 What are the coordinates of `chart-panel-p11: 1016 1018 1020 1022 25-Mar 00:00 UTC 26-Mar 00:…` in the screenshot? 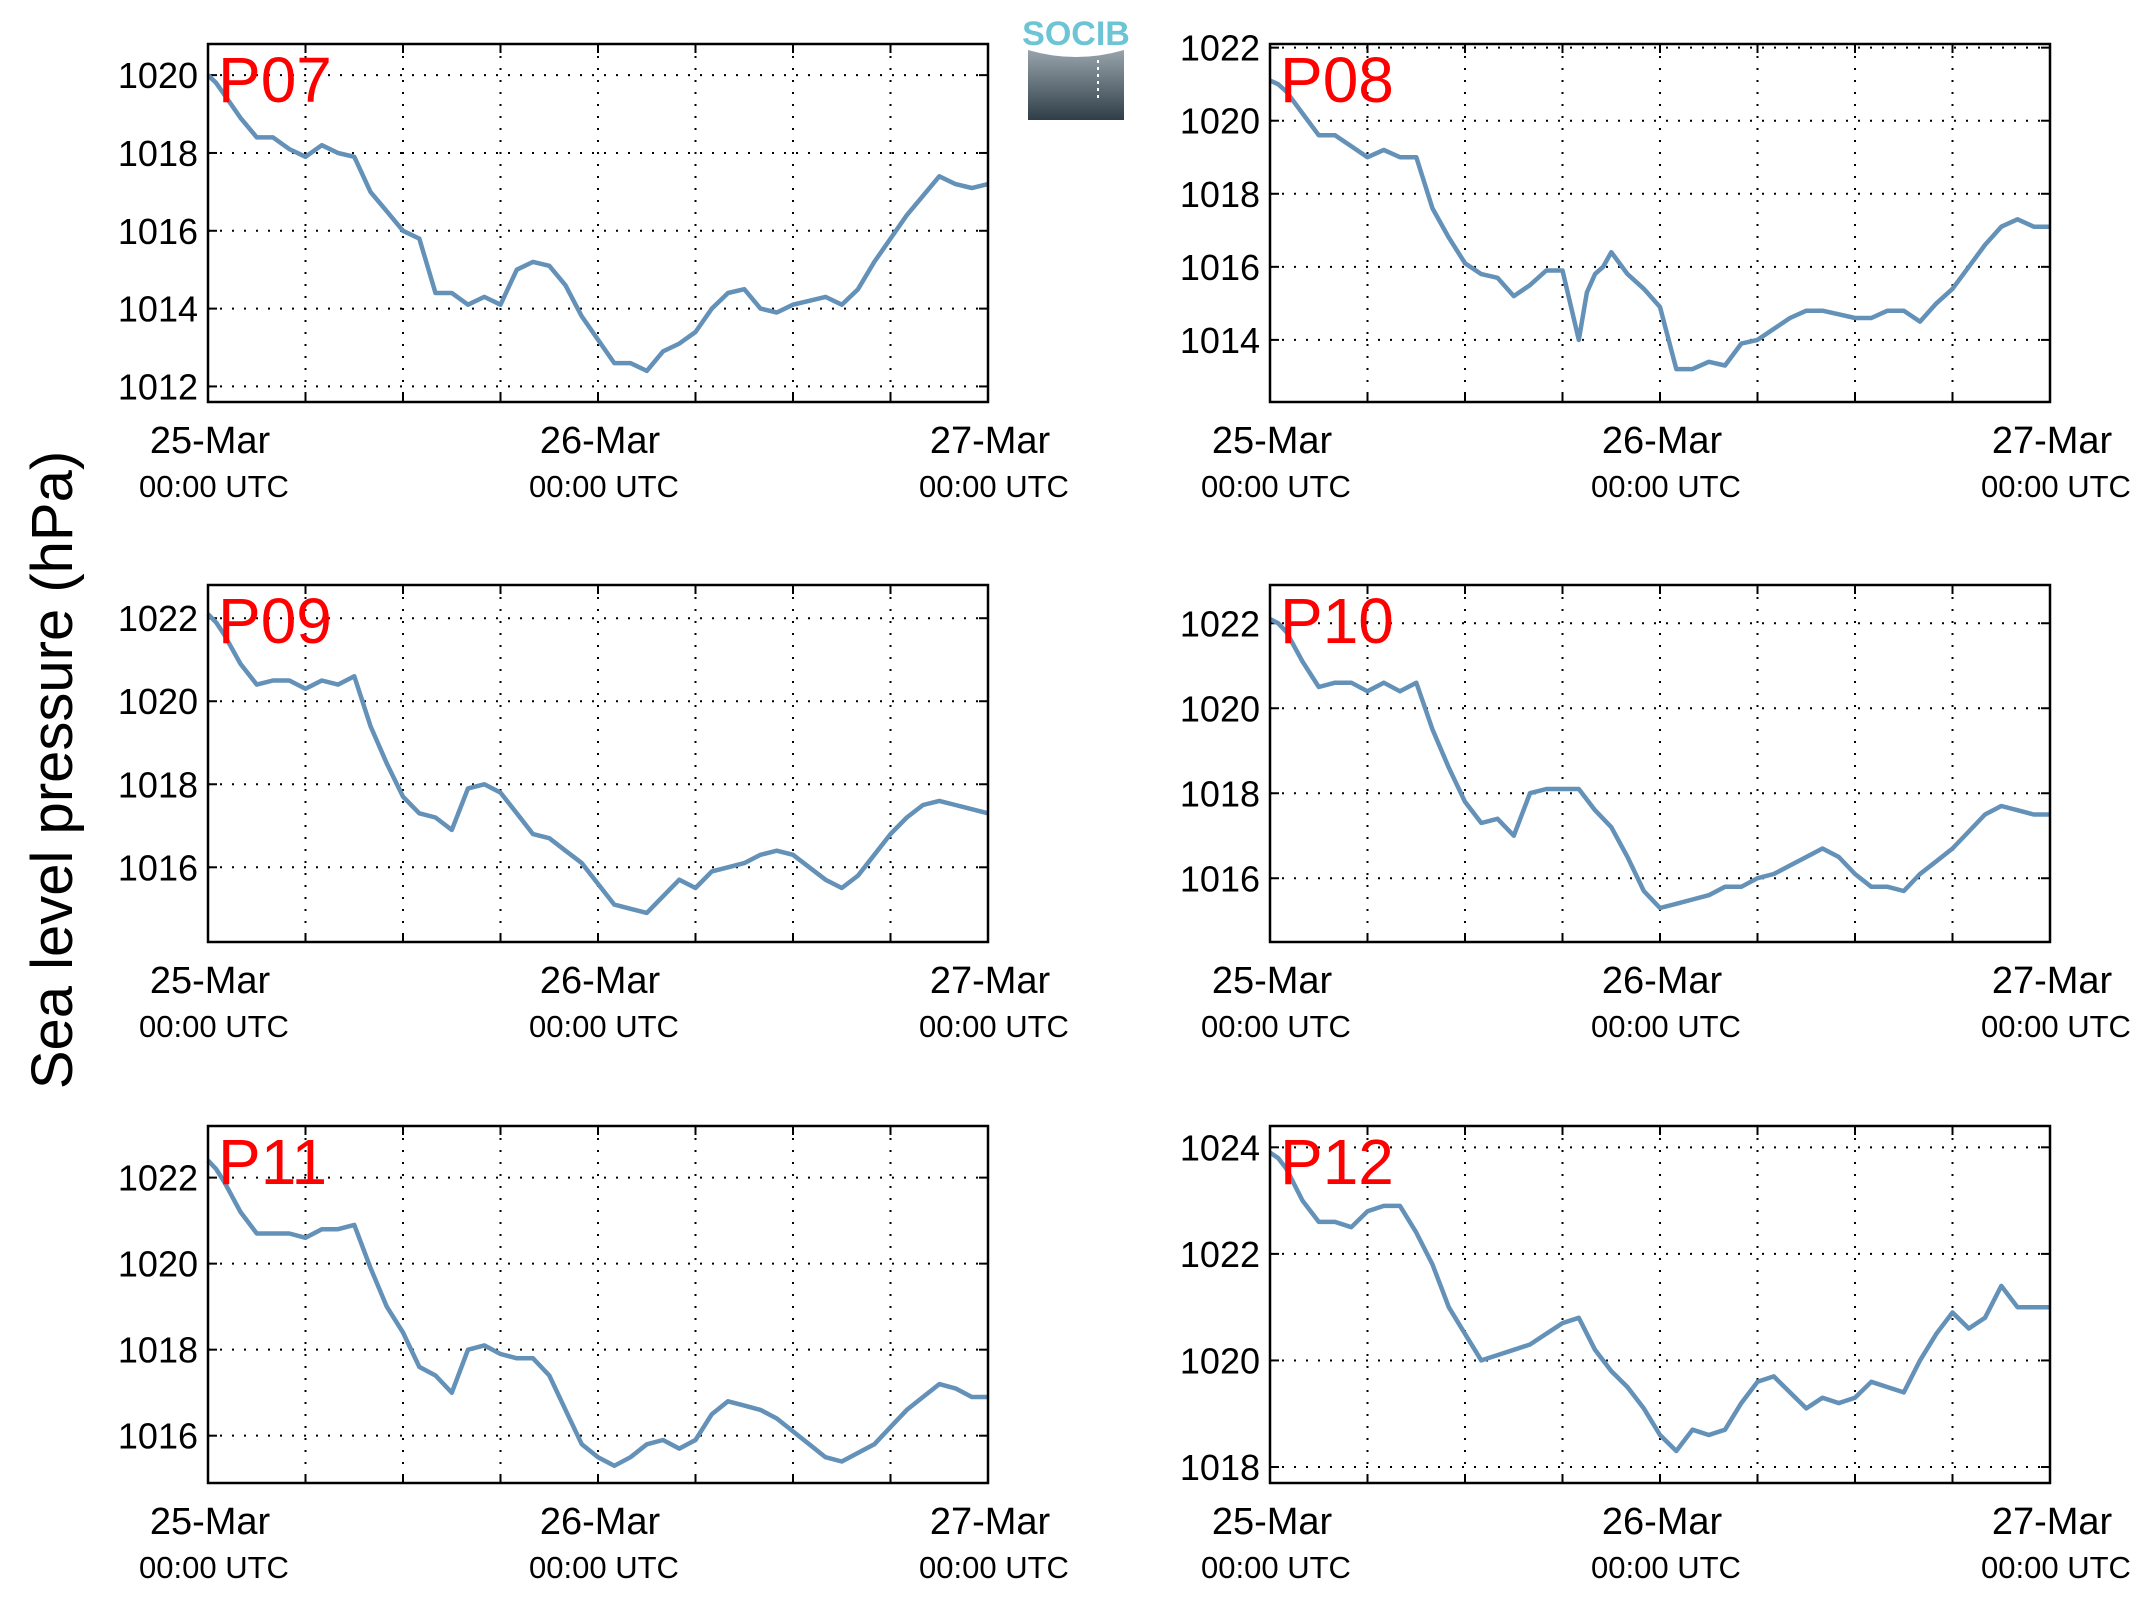 It's located at (593, 1354).